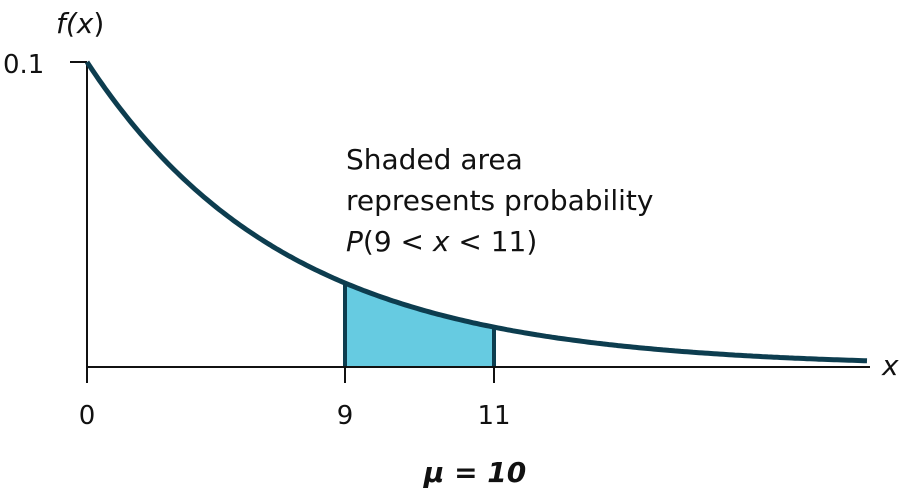  I want to click on annotation-line1: Shaded area, so click(434, 159).